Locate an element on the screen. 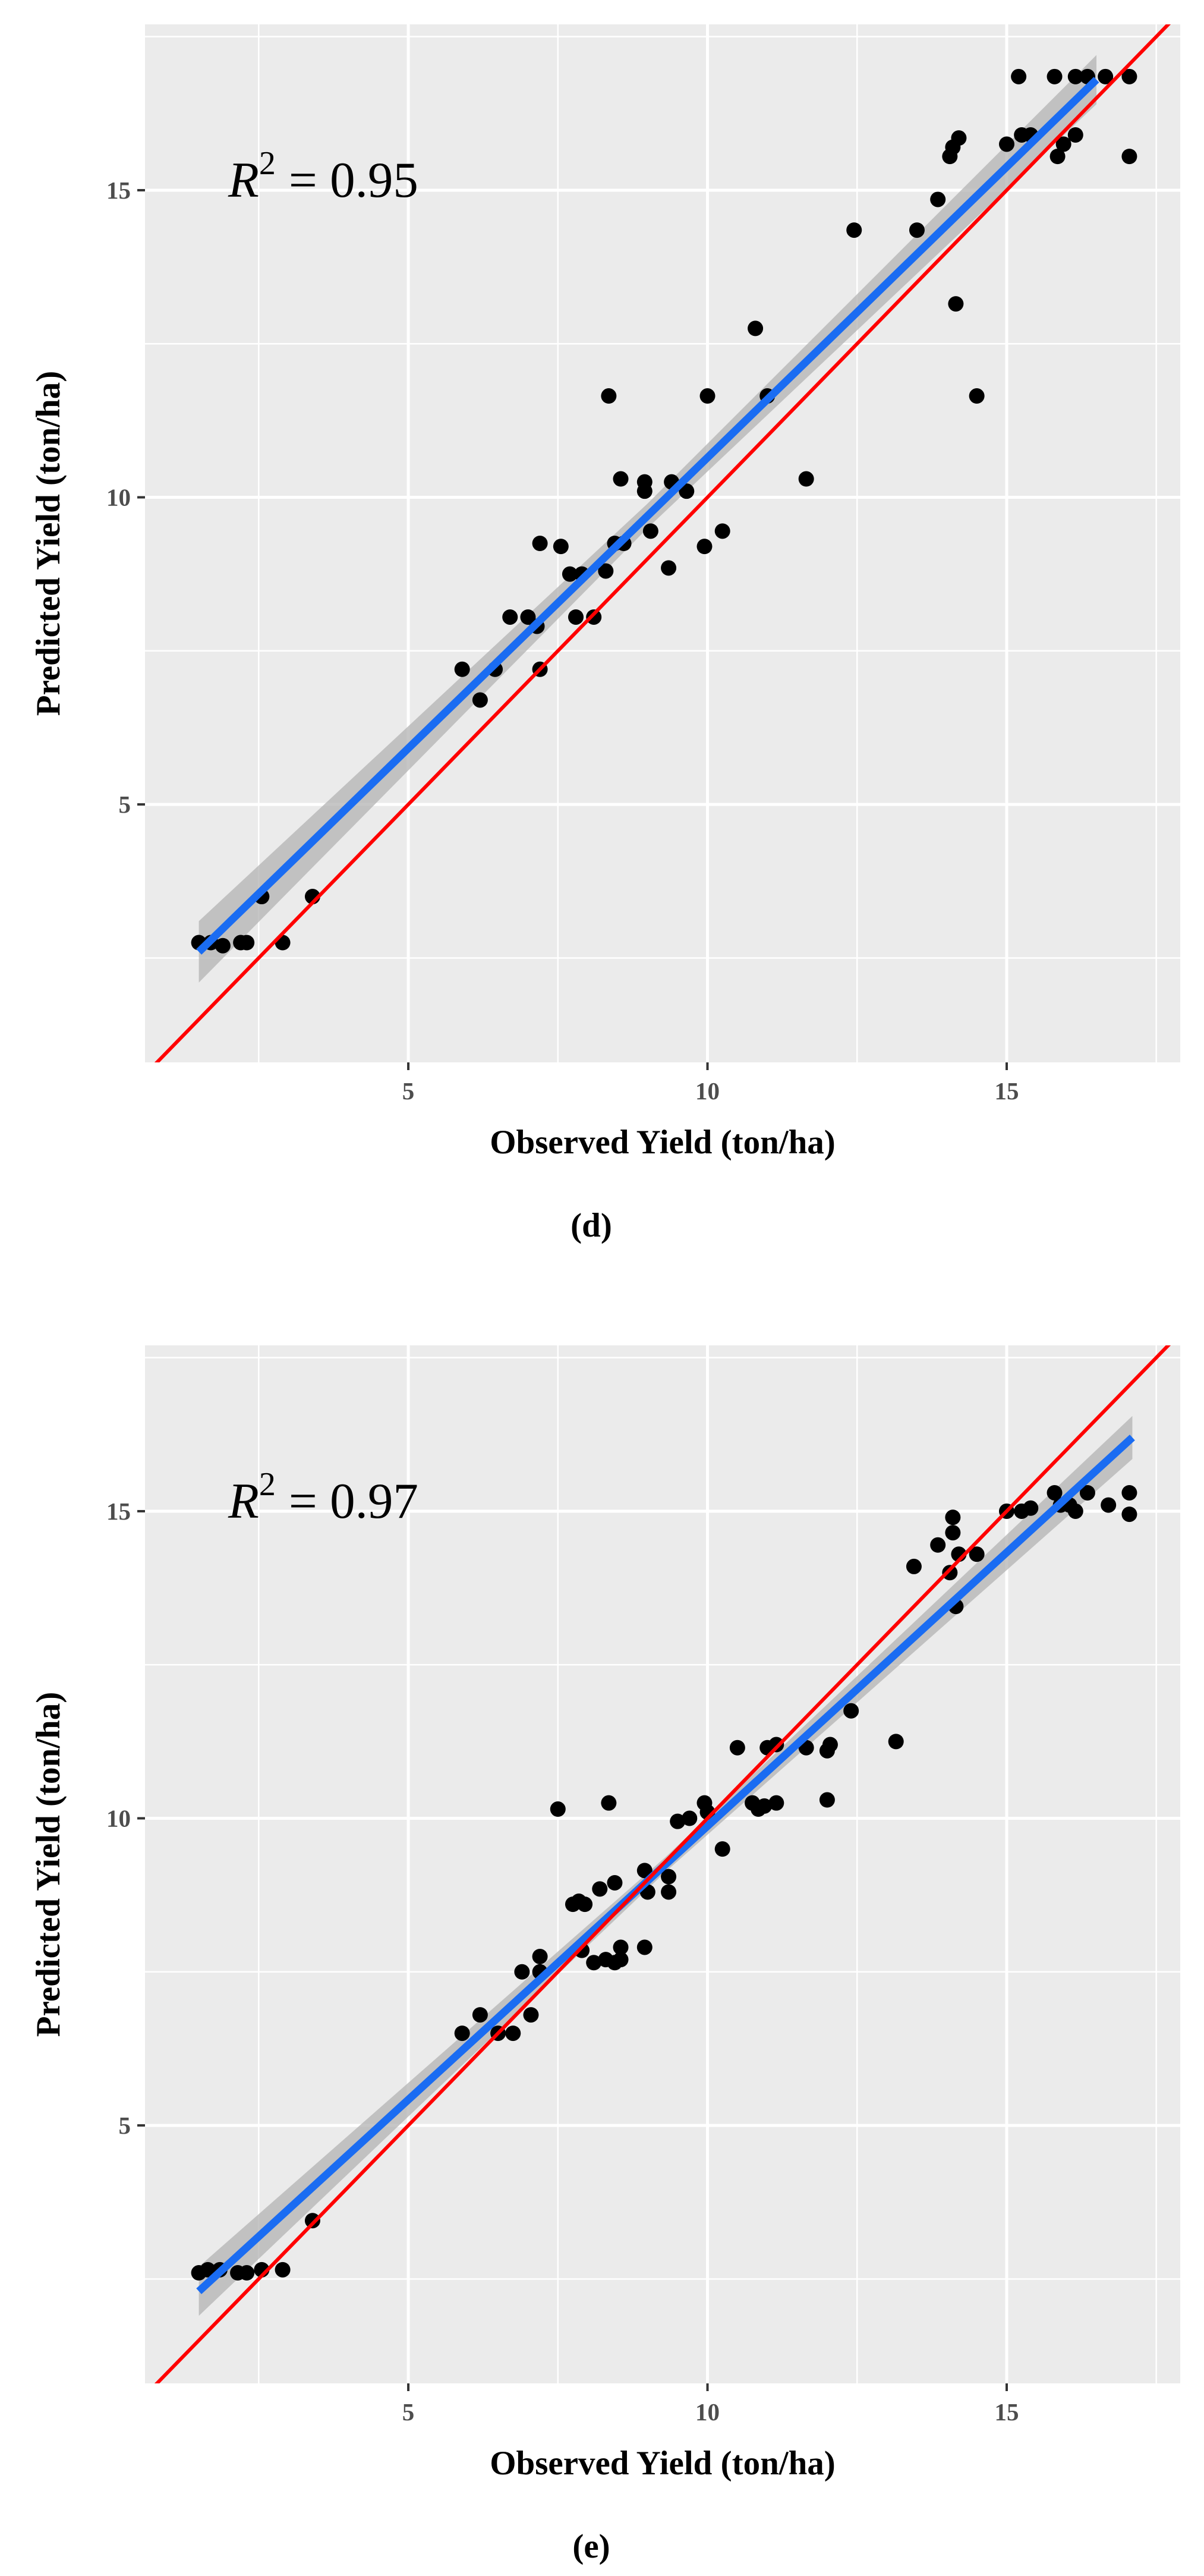 The width and height of the screenshot is (1204, 2576). r-squared-annotation: R2 = 0.97 is located at coordinates (323, 1497).